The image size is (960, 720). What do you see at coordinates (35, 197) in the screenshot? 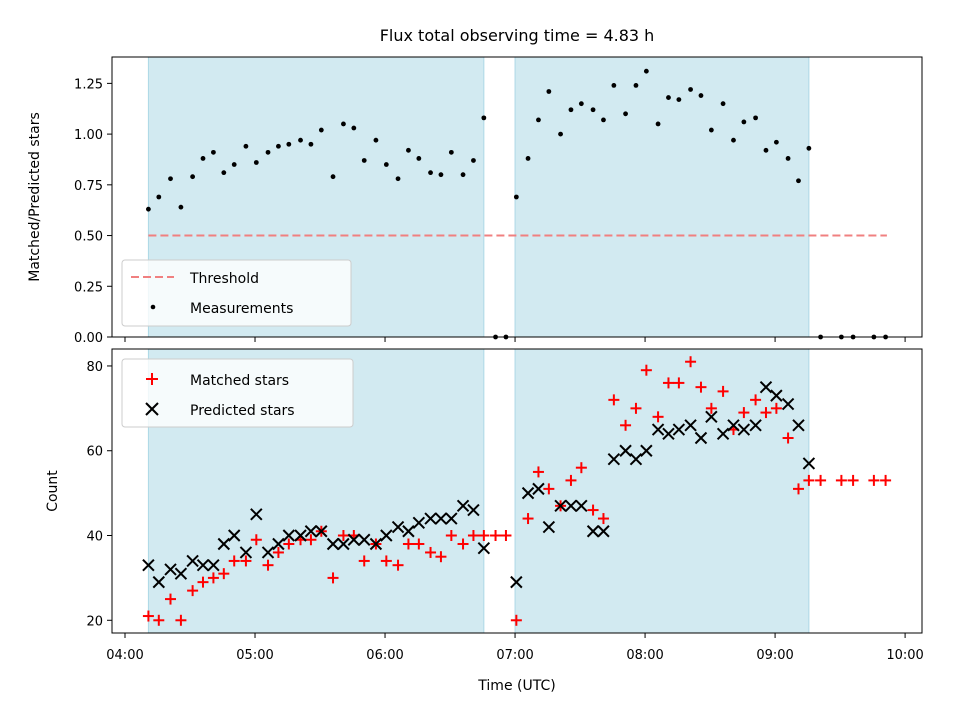
I see `top-y-axis-label: Matched/Predicted stars` at bounding box center [35, 197].